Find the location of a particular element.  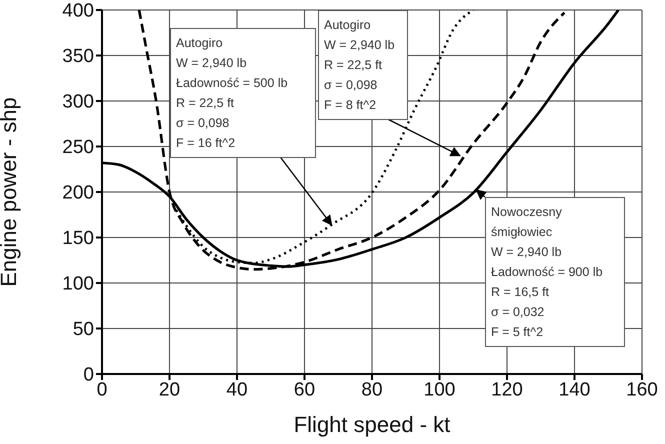

y-tick-label: 100 is located at coordinates (78, 284).